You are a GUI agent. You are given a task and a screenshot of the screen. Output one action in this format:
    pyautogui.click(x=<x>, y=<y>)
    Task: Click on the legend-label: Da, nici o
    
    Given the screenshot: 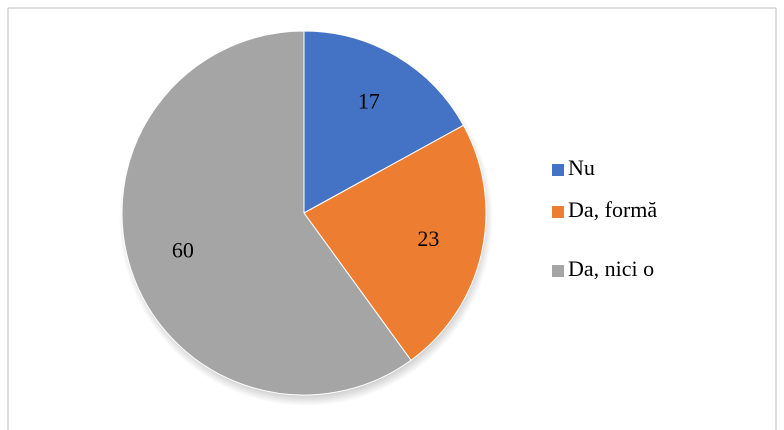 What is the action you would take?
    pyautogui.click(x=611, y=268)
    